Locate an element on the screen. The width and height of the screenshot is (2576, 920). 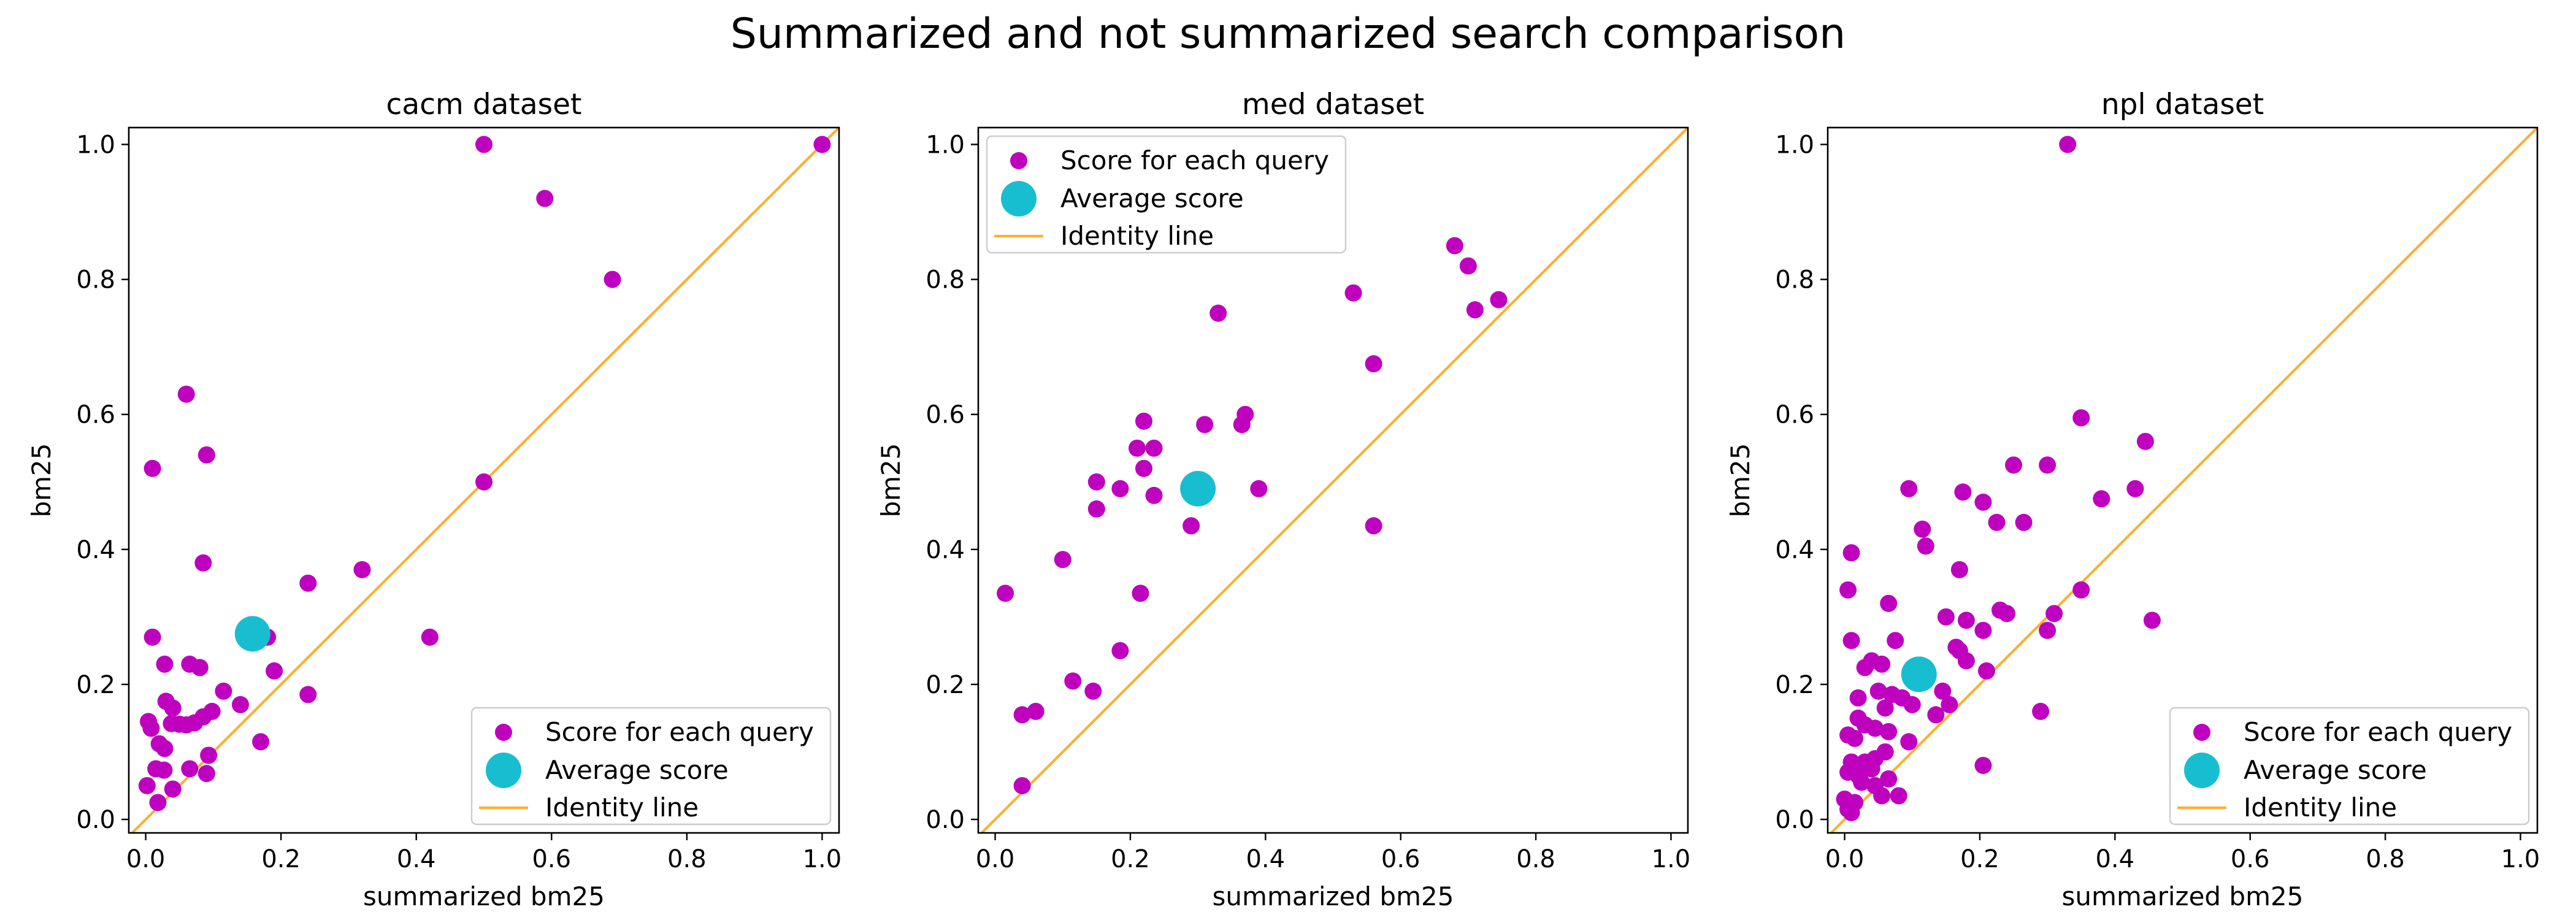
legend-label-query: Score for each query is located at coordinates (1194, 160).